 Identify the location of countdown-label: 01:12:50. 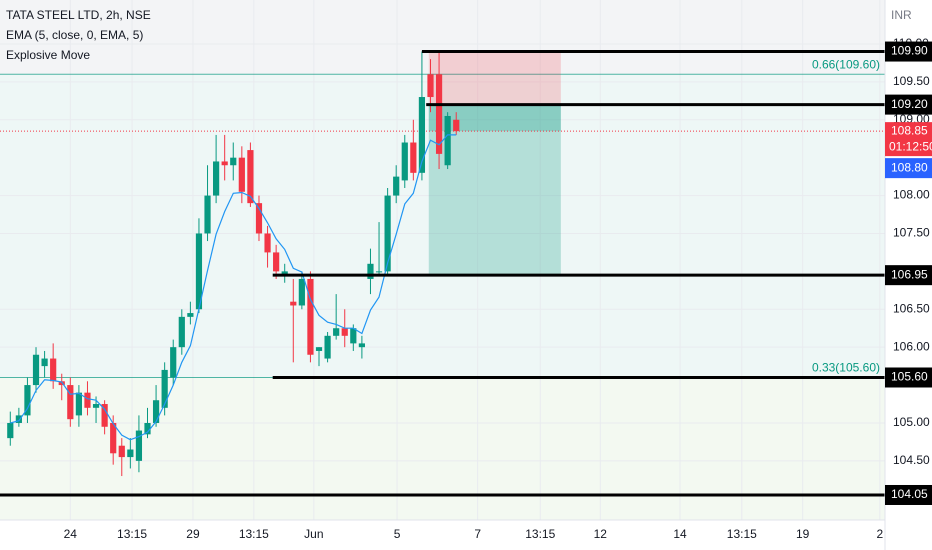
(910, 146).